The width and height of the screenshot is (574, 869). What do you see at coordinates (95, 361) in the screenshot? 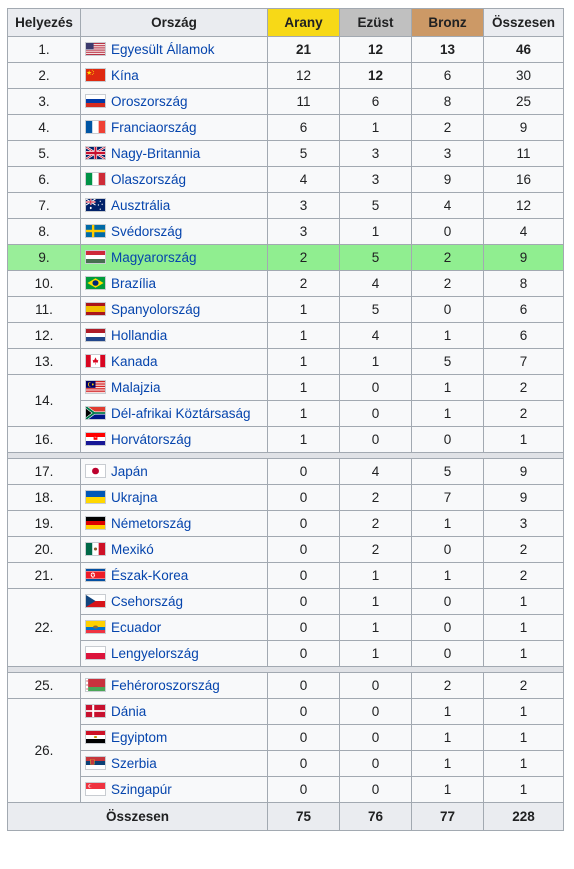
I see `canada-flag-icon` at bounding box center [95, 361].